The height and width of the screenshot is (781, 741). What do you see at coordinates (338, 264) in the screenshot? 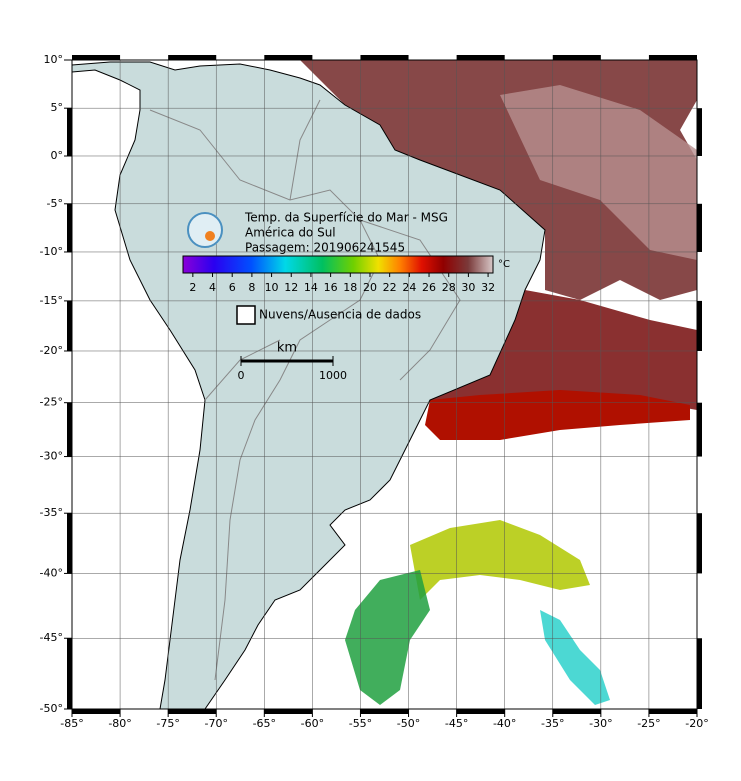
I see `colorbar` at bounding box center [338, 264].